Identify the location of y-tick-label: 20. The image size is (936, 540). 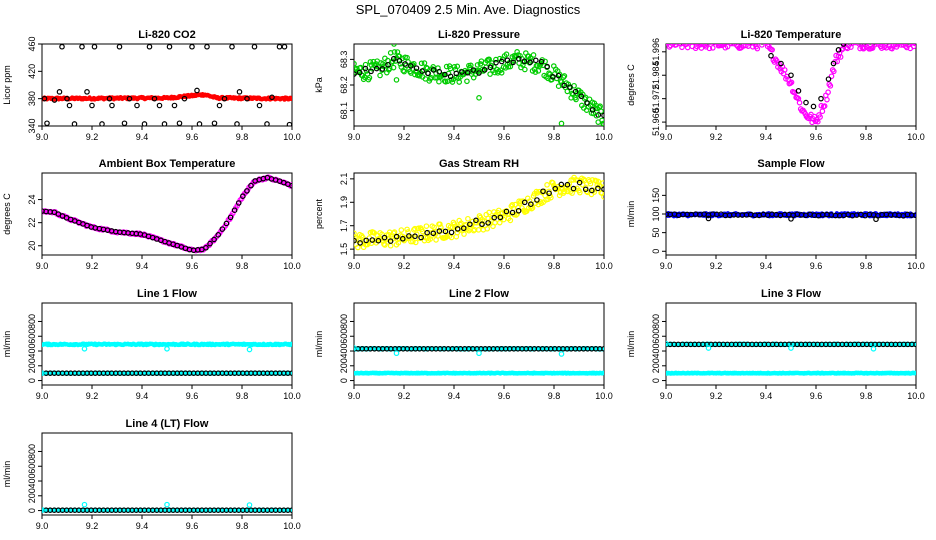
(32, 246).